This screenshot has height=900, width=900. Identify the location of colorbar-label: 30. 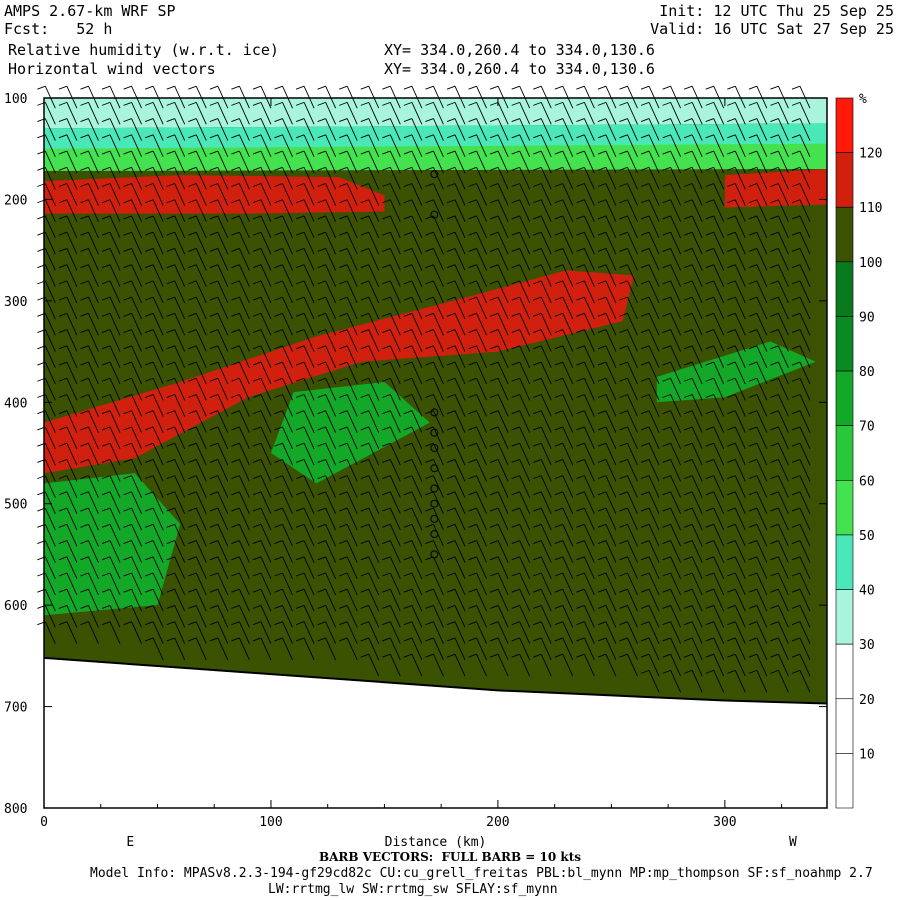
(867, 645).